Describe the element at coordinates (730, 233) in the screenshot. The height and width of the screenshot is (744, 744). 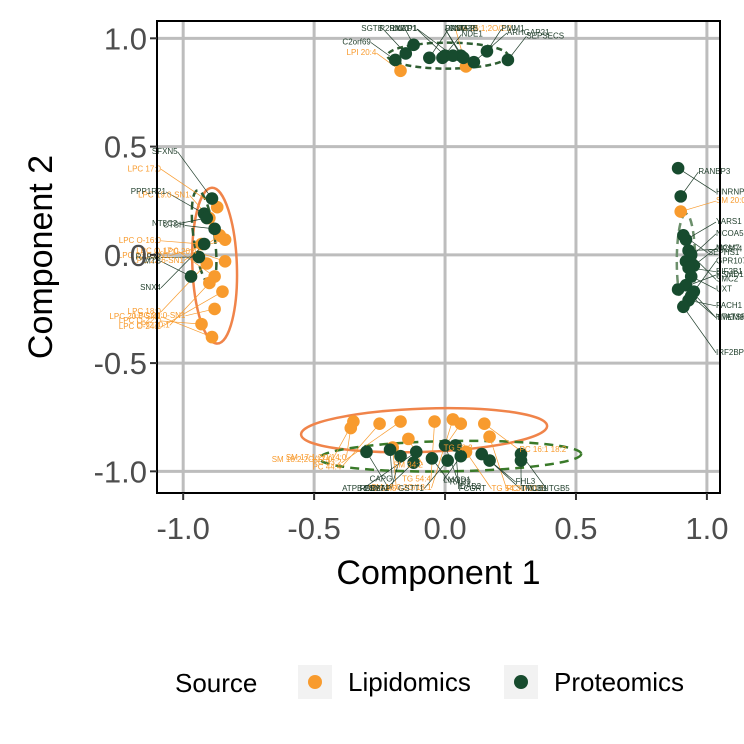
I see `point-label-proteomics-25: NCOA5` at that location.